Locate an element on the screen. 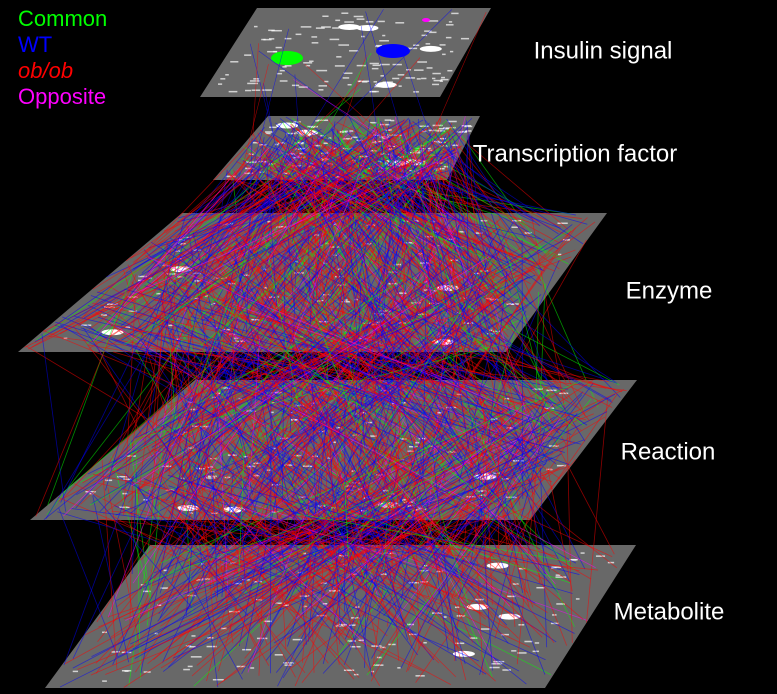 The width and height of the screenshot is (777, 694). hub-node is located at coordinates (349, 26).